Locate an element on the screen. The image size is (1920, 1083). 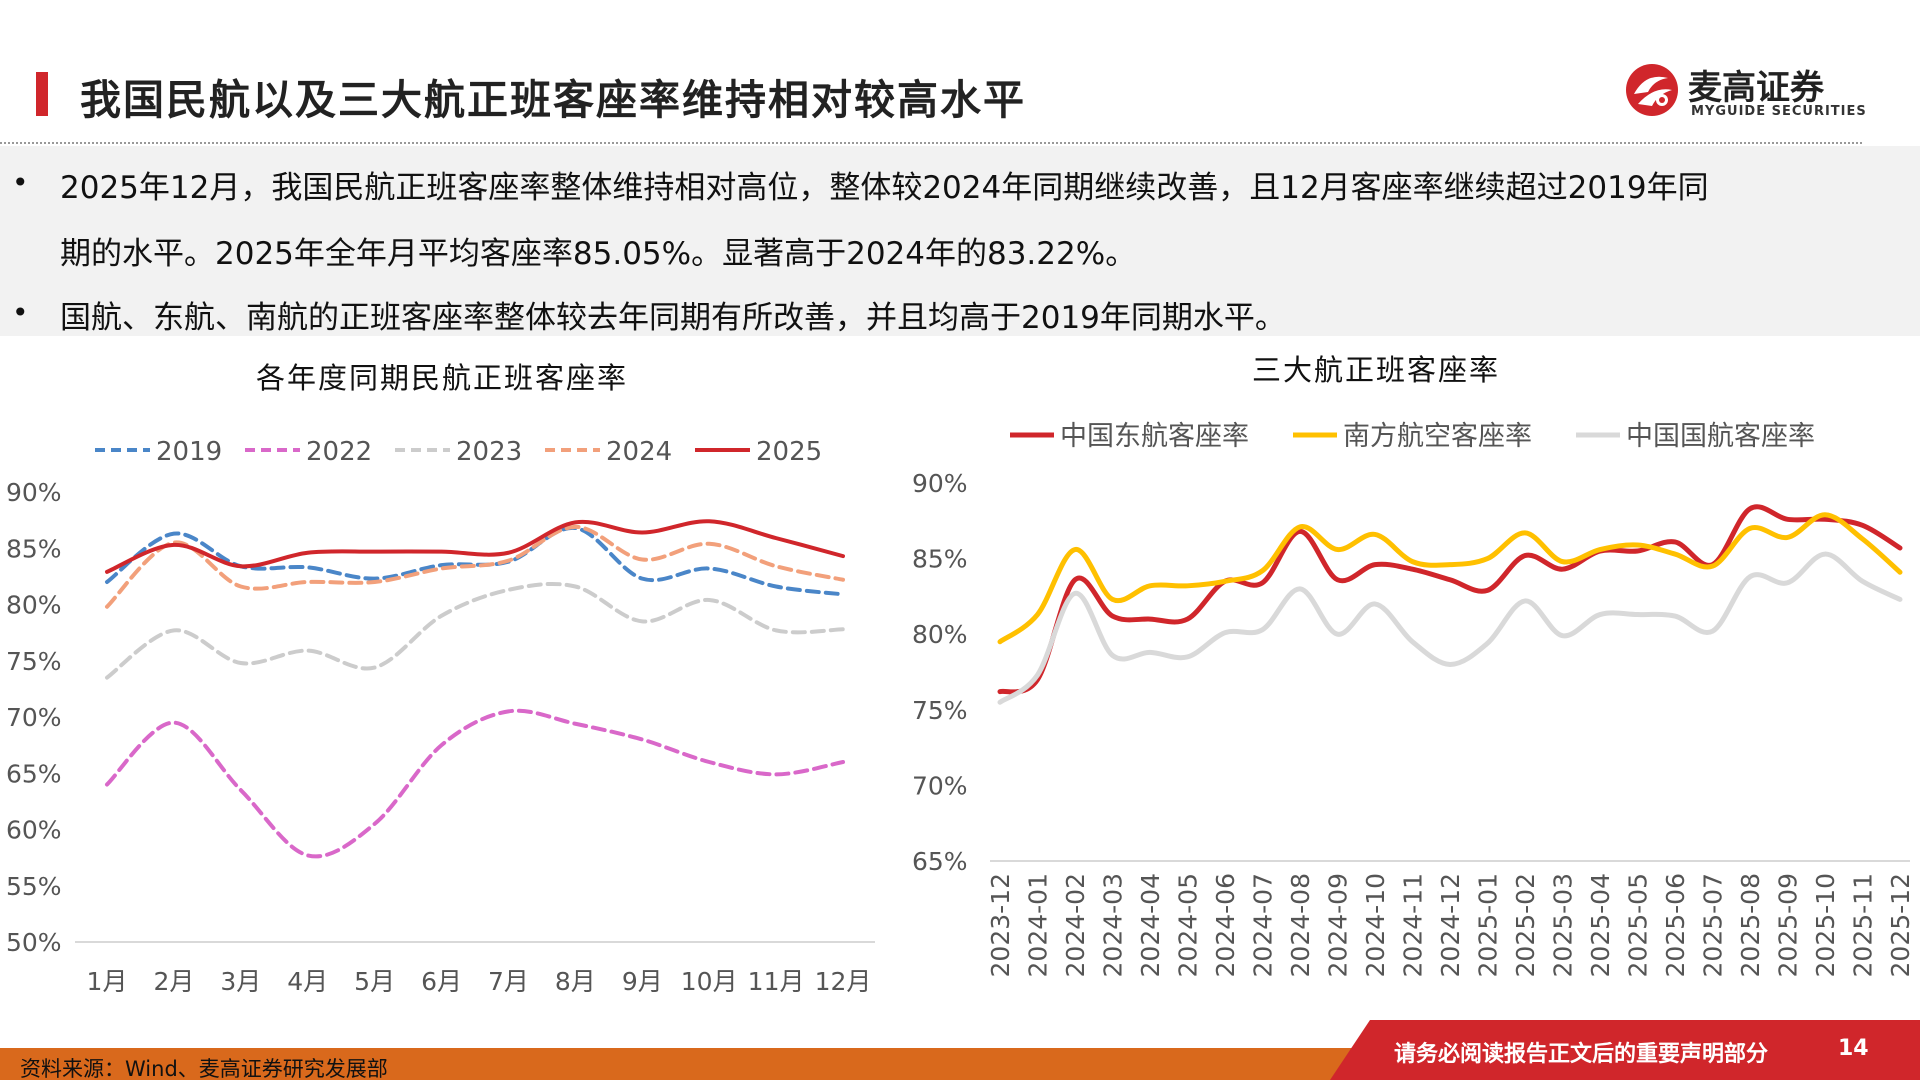
x-tick-label: 2025-01 is located at coordinates (1488, 925).